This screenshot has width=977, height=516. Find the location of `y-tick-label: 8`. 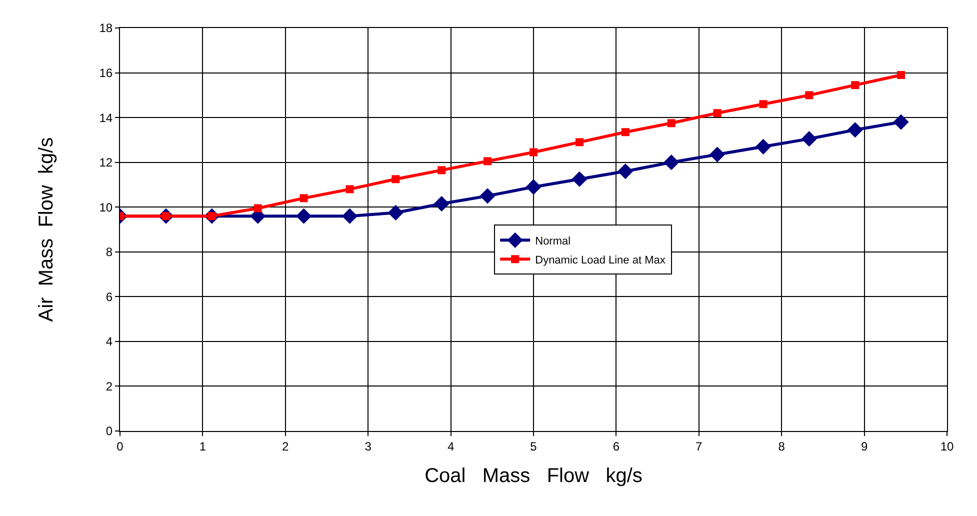

y-tick-label: 8 is located at coordinates (109, 252).